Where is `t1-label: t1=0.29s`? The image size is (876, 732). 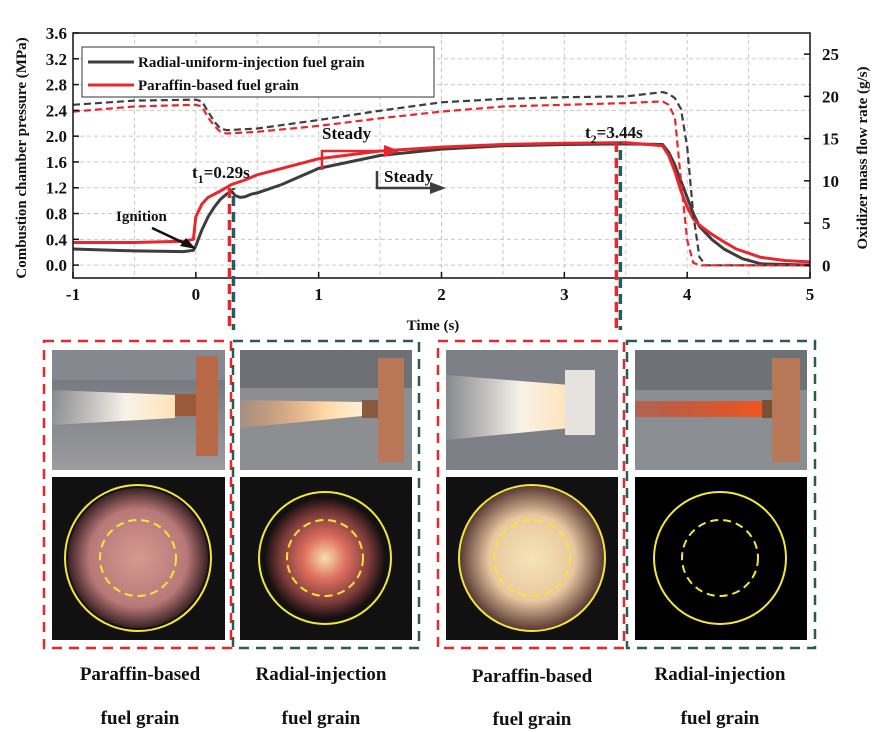
t1-label: t1=0.29s is located at coordinates (221, 174).